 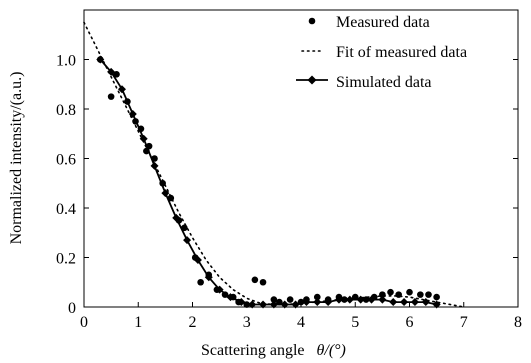 I want to click on legend-measured-marker, so click(x=312, y=21).